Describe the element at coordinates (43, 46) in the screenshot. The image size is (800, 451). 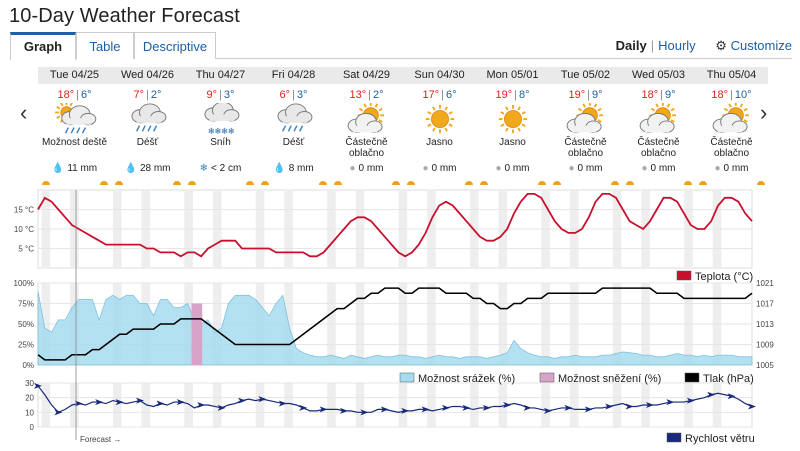
I see `tab-graph: Graph` at that location.